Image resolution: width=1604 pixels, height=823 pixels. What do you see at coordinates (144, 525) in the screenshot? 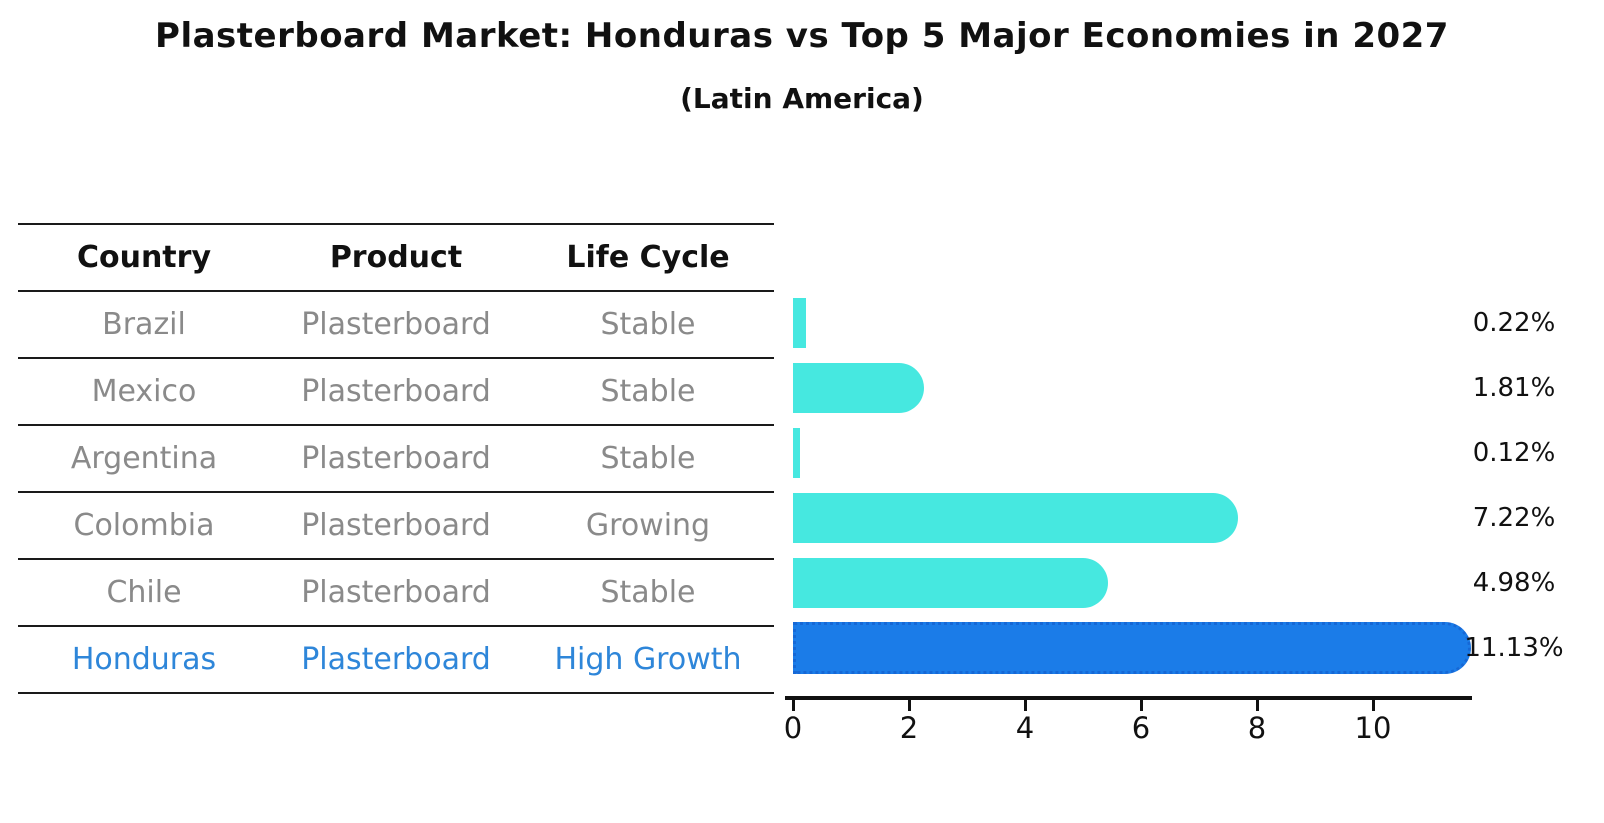
I see `cell-country: Colombia` at bounding box center [144, 525].